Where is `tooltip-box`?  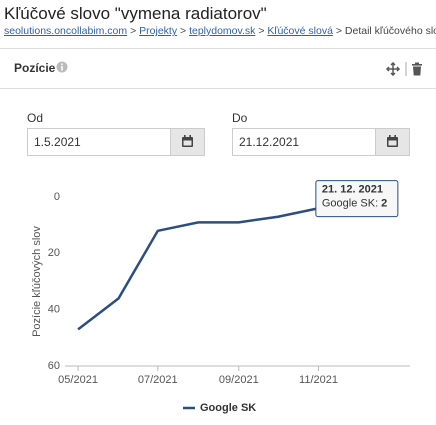 tooltip-box is located at coordinates (357, 199).